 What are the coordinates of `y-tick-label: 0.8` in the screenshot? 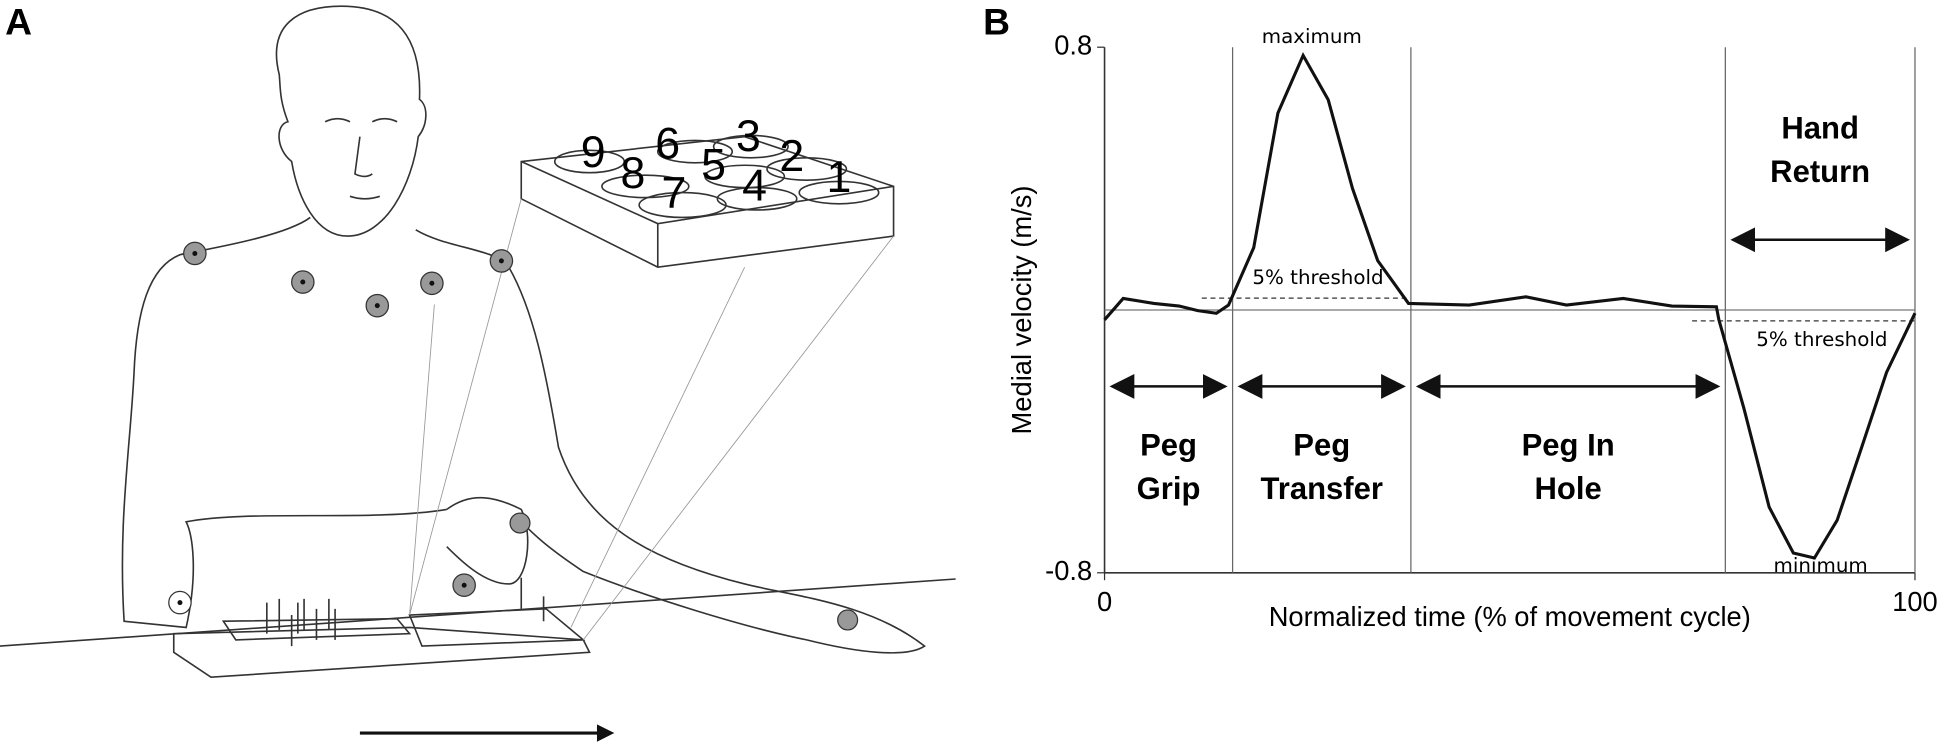 It's located at (1073, 44).